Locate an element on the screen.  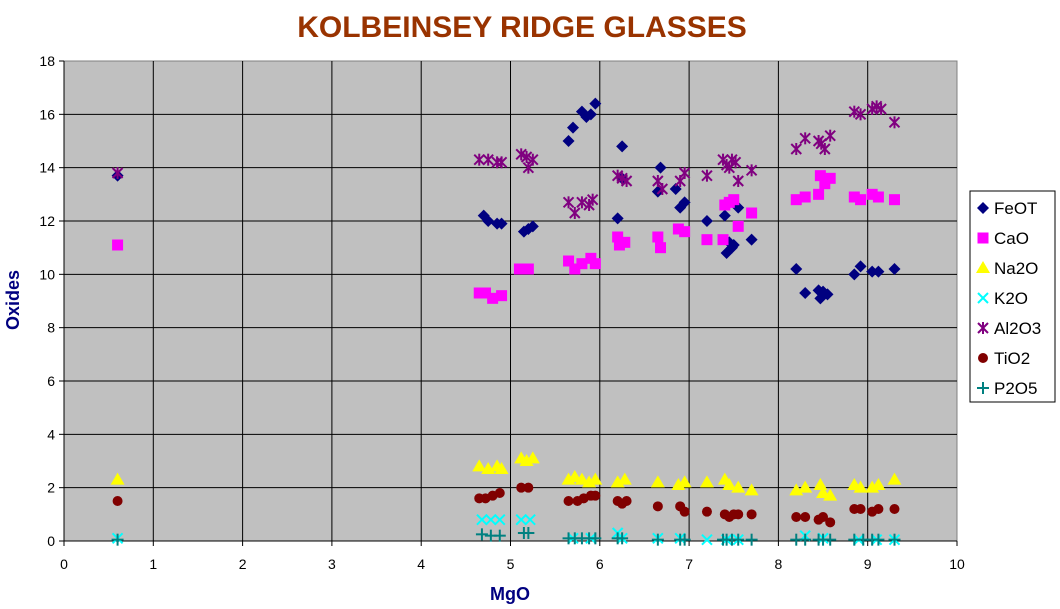
legend-label-tio2: TiO2 is located at coordinates (1012, 358).